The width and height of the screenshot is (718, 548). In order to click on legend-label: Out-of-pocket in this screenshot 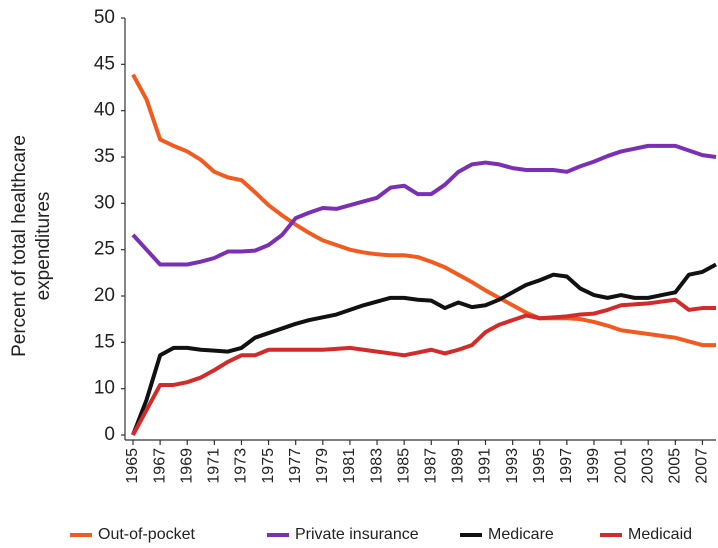, I will do `click(146, 534)`.